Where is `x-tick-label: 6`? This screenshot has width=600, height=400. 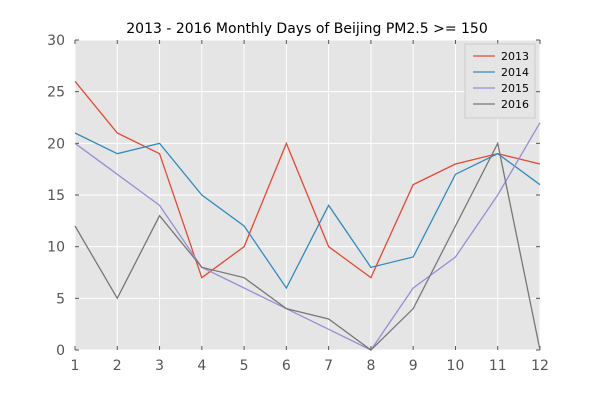 x-tick-label: 6 is located at coordinates (286, 366).